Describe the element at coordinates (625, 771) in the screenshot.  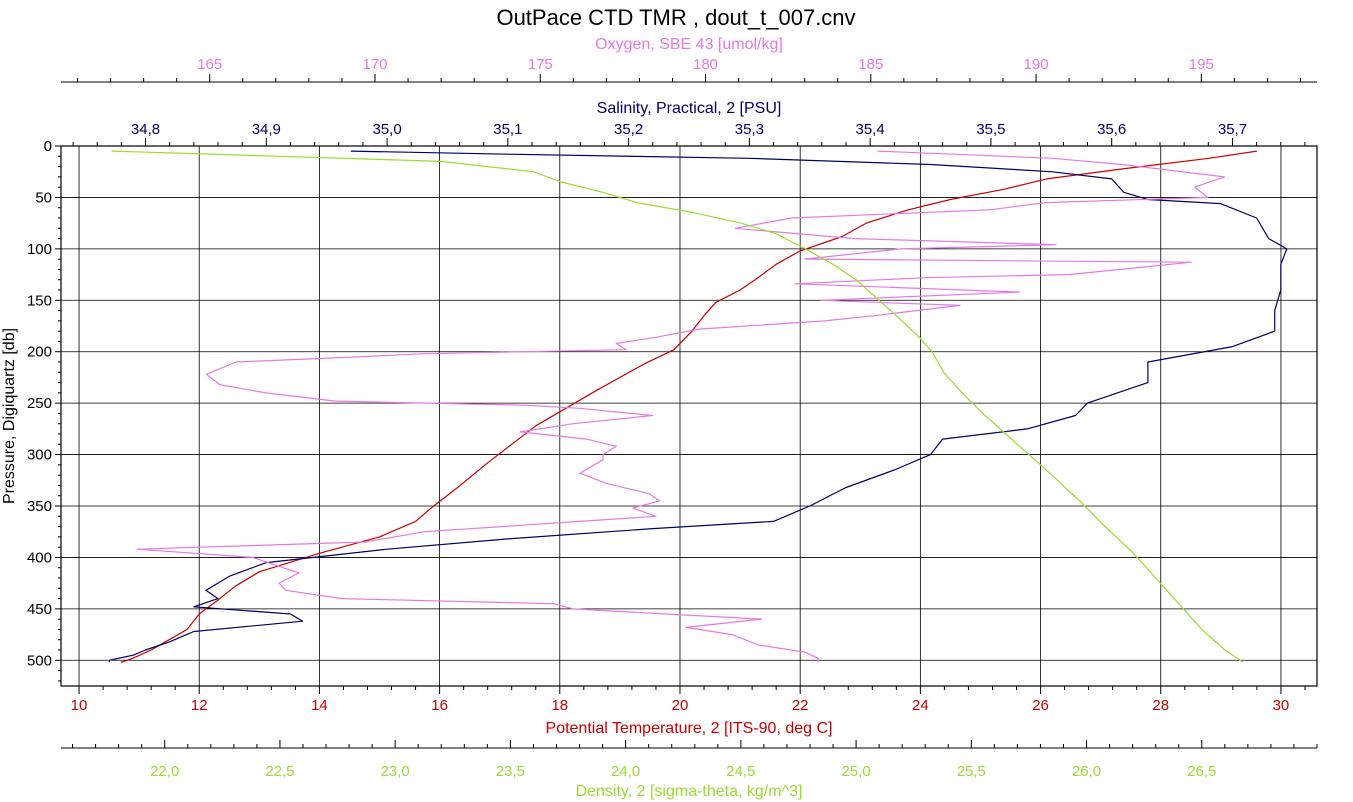
I see `density-tick-label: 24,0` at that location.